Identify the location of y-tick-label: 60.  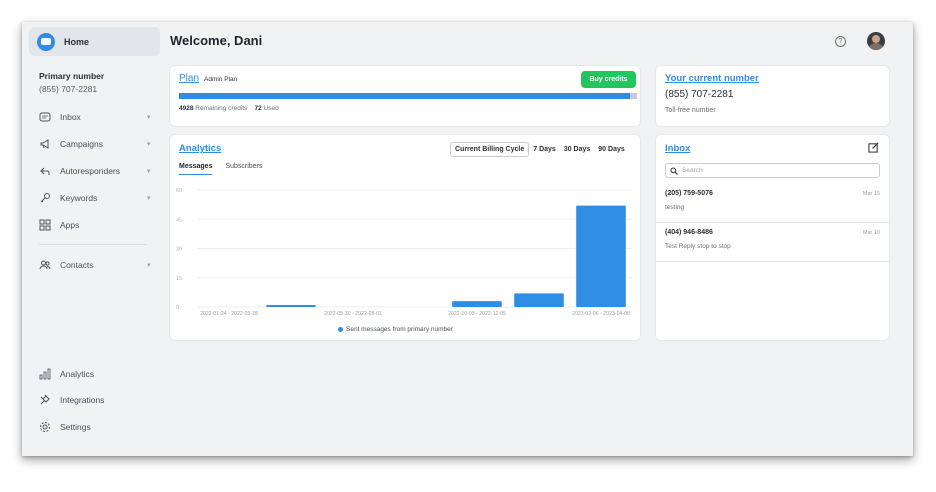
(179, 191).